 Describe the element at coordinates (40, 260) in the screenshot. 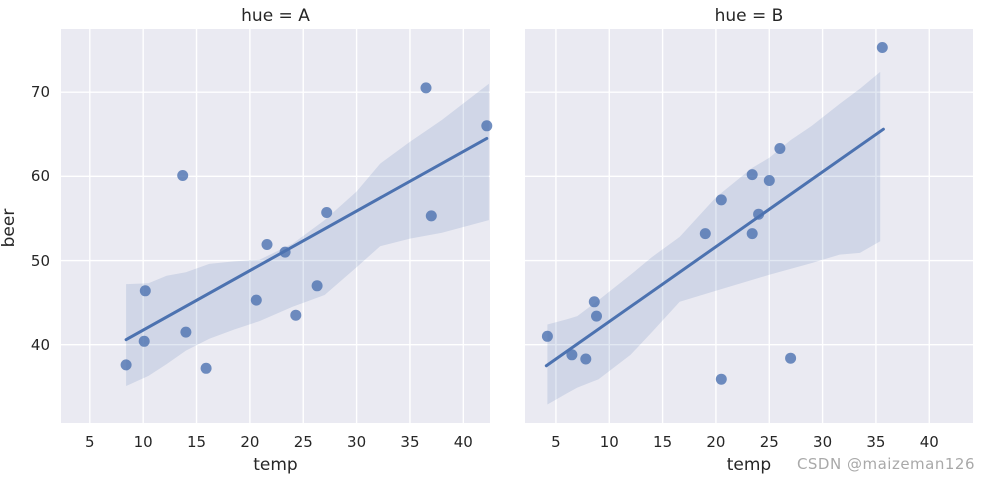

I see `y-tick-label: 50` at that location.